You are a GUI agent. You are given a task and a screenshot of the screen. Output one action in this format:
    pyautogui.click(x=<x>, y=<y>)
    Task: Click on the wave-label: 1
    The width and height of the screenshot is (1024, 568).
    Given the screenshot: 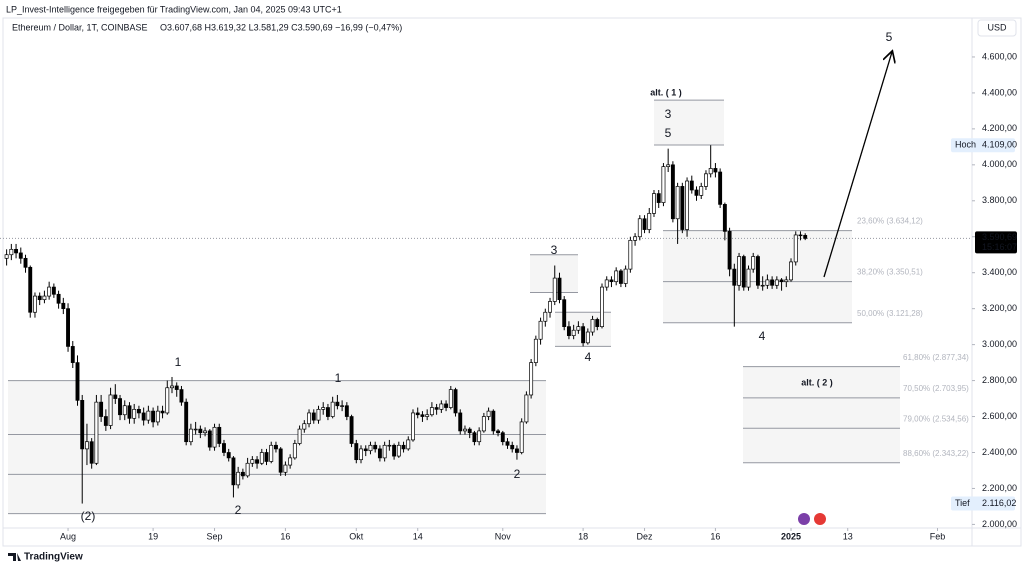 What is the action you would take?
    pyautogui.click(x=178, y=362)
    